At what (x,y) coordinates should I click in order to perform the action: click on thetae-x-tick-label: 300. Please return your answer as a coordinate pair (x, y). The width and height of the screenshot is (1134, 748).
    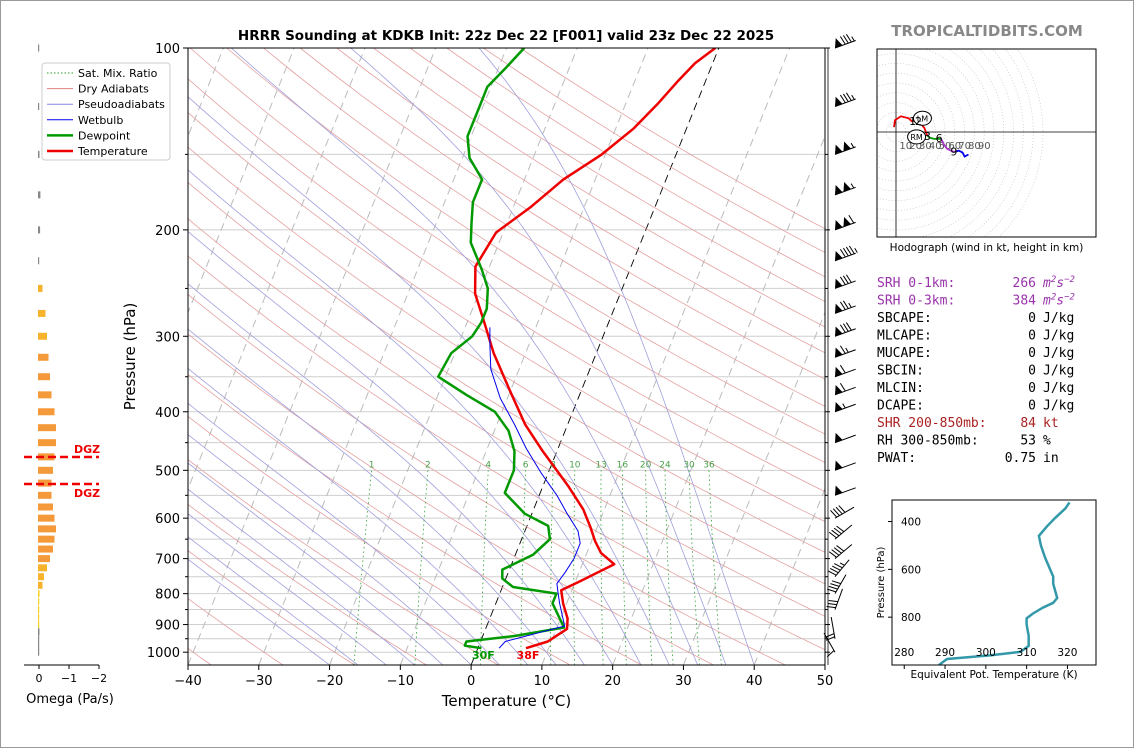
    Looking at the image, I should click on (986, 653).